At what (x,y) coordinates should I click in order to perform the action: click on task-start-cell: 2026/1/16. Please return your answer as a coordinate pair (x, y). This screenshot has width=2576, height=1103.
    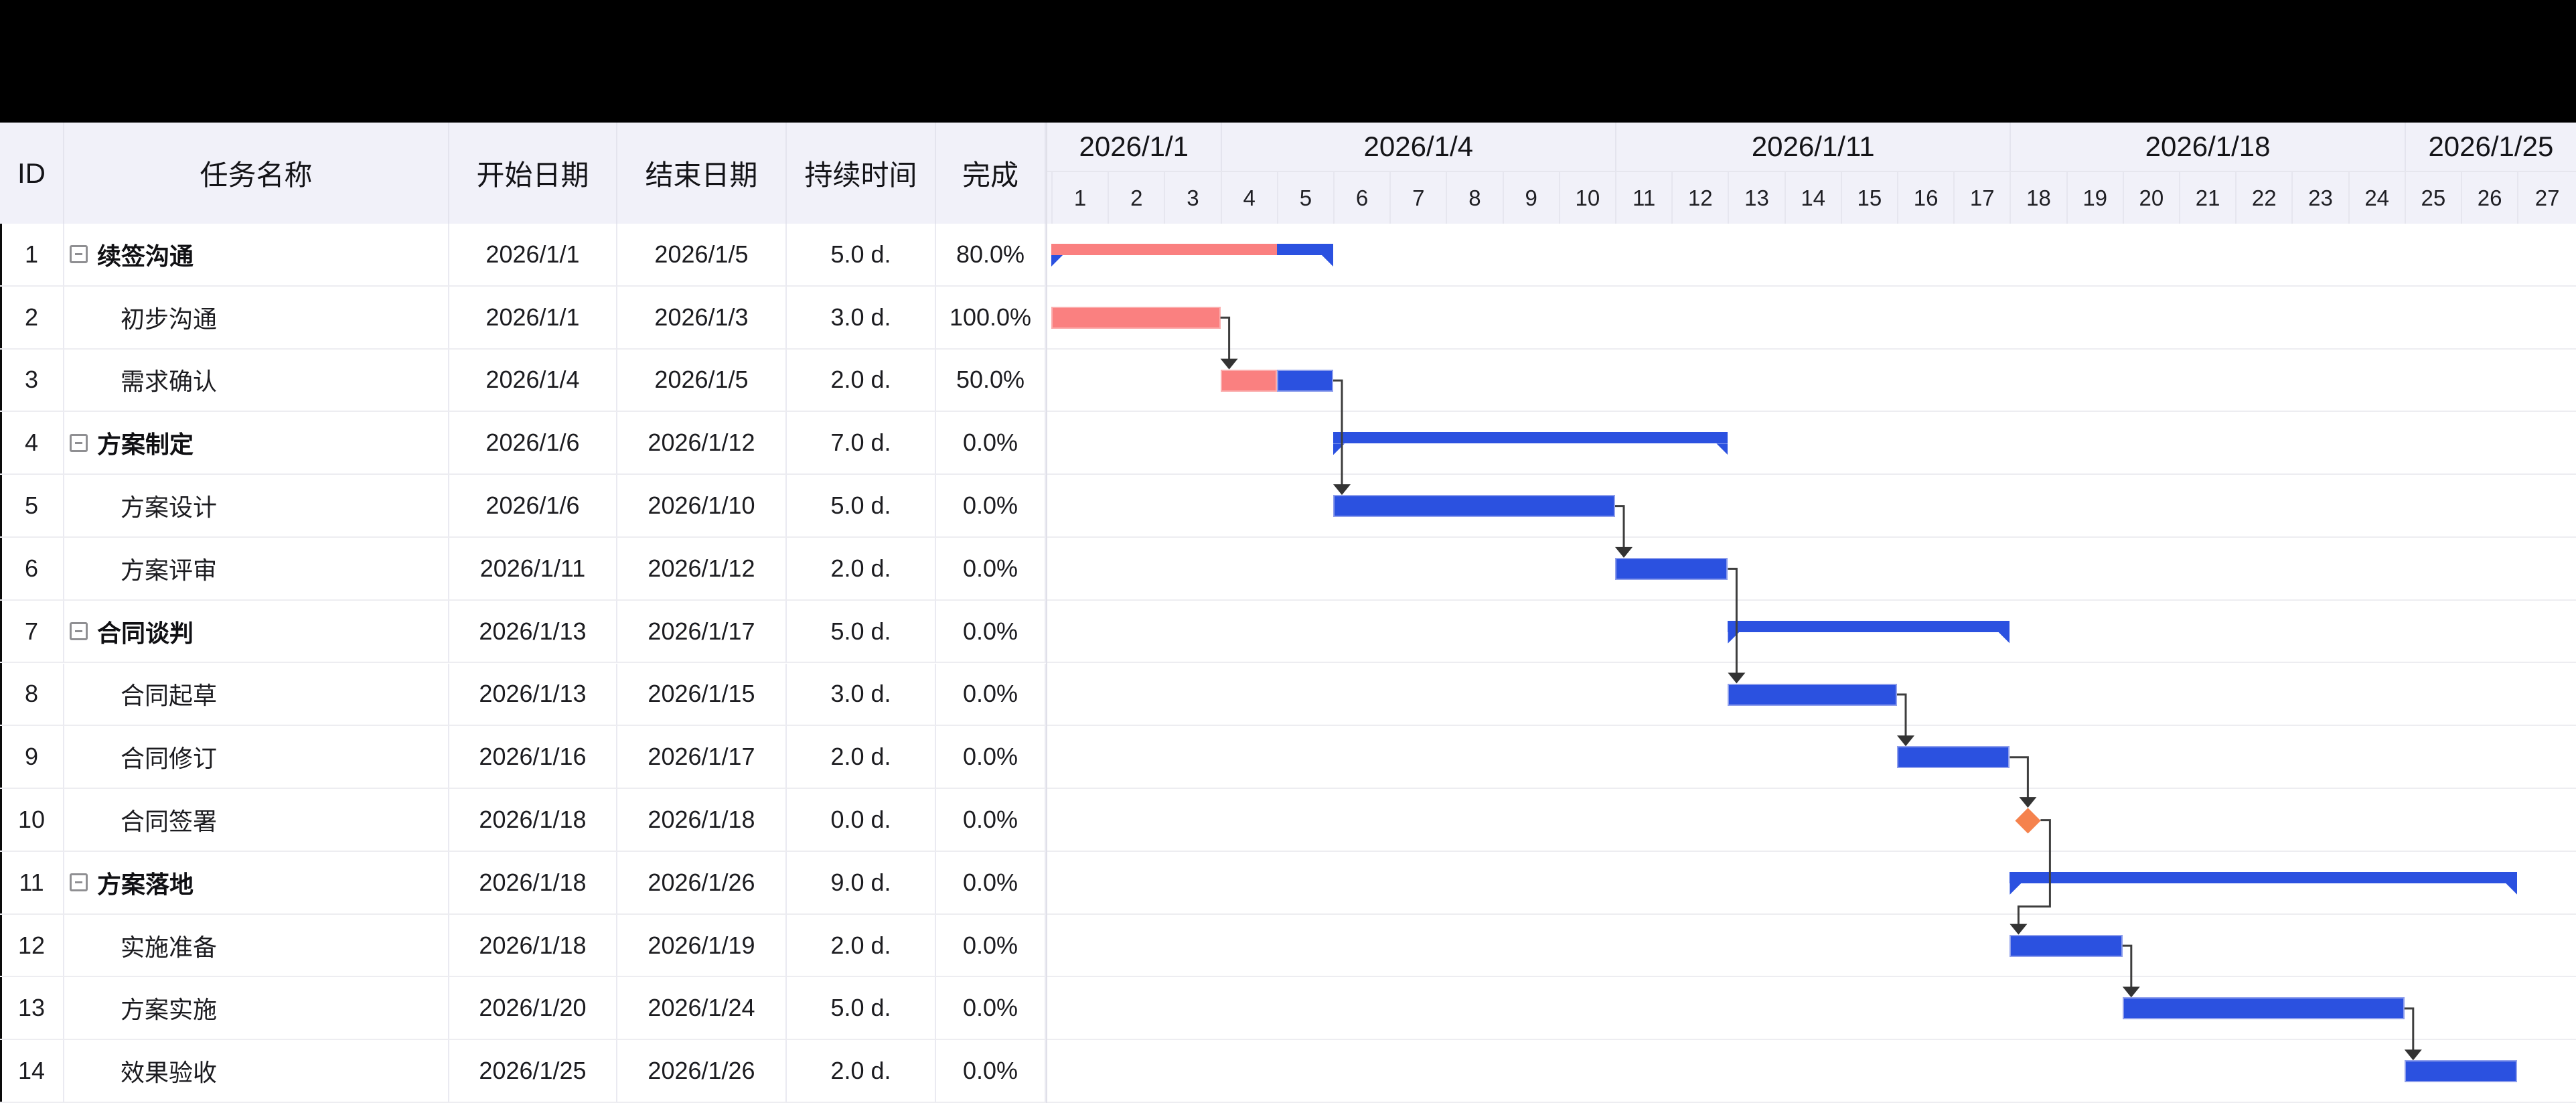
    Looking at the image, I should click on (533, 758).